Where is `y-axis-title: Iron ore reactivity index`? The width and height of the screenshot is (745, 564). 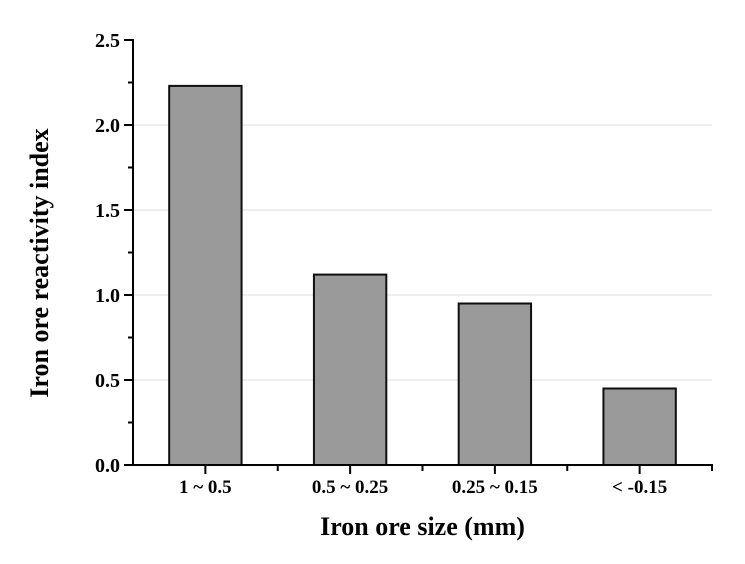 y-axis-title: Iron ore reactivity index is located at coordinates (39, 263).